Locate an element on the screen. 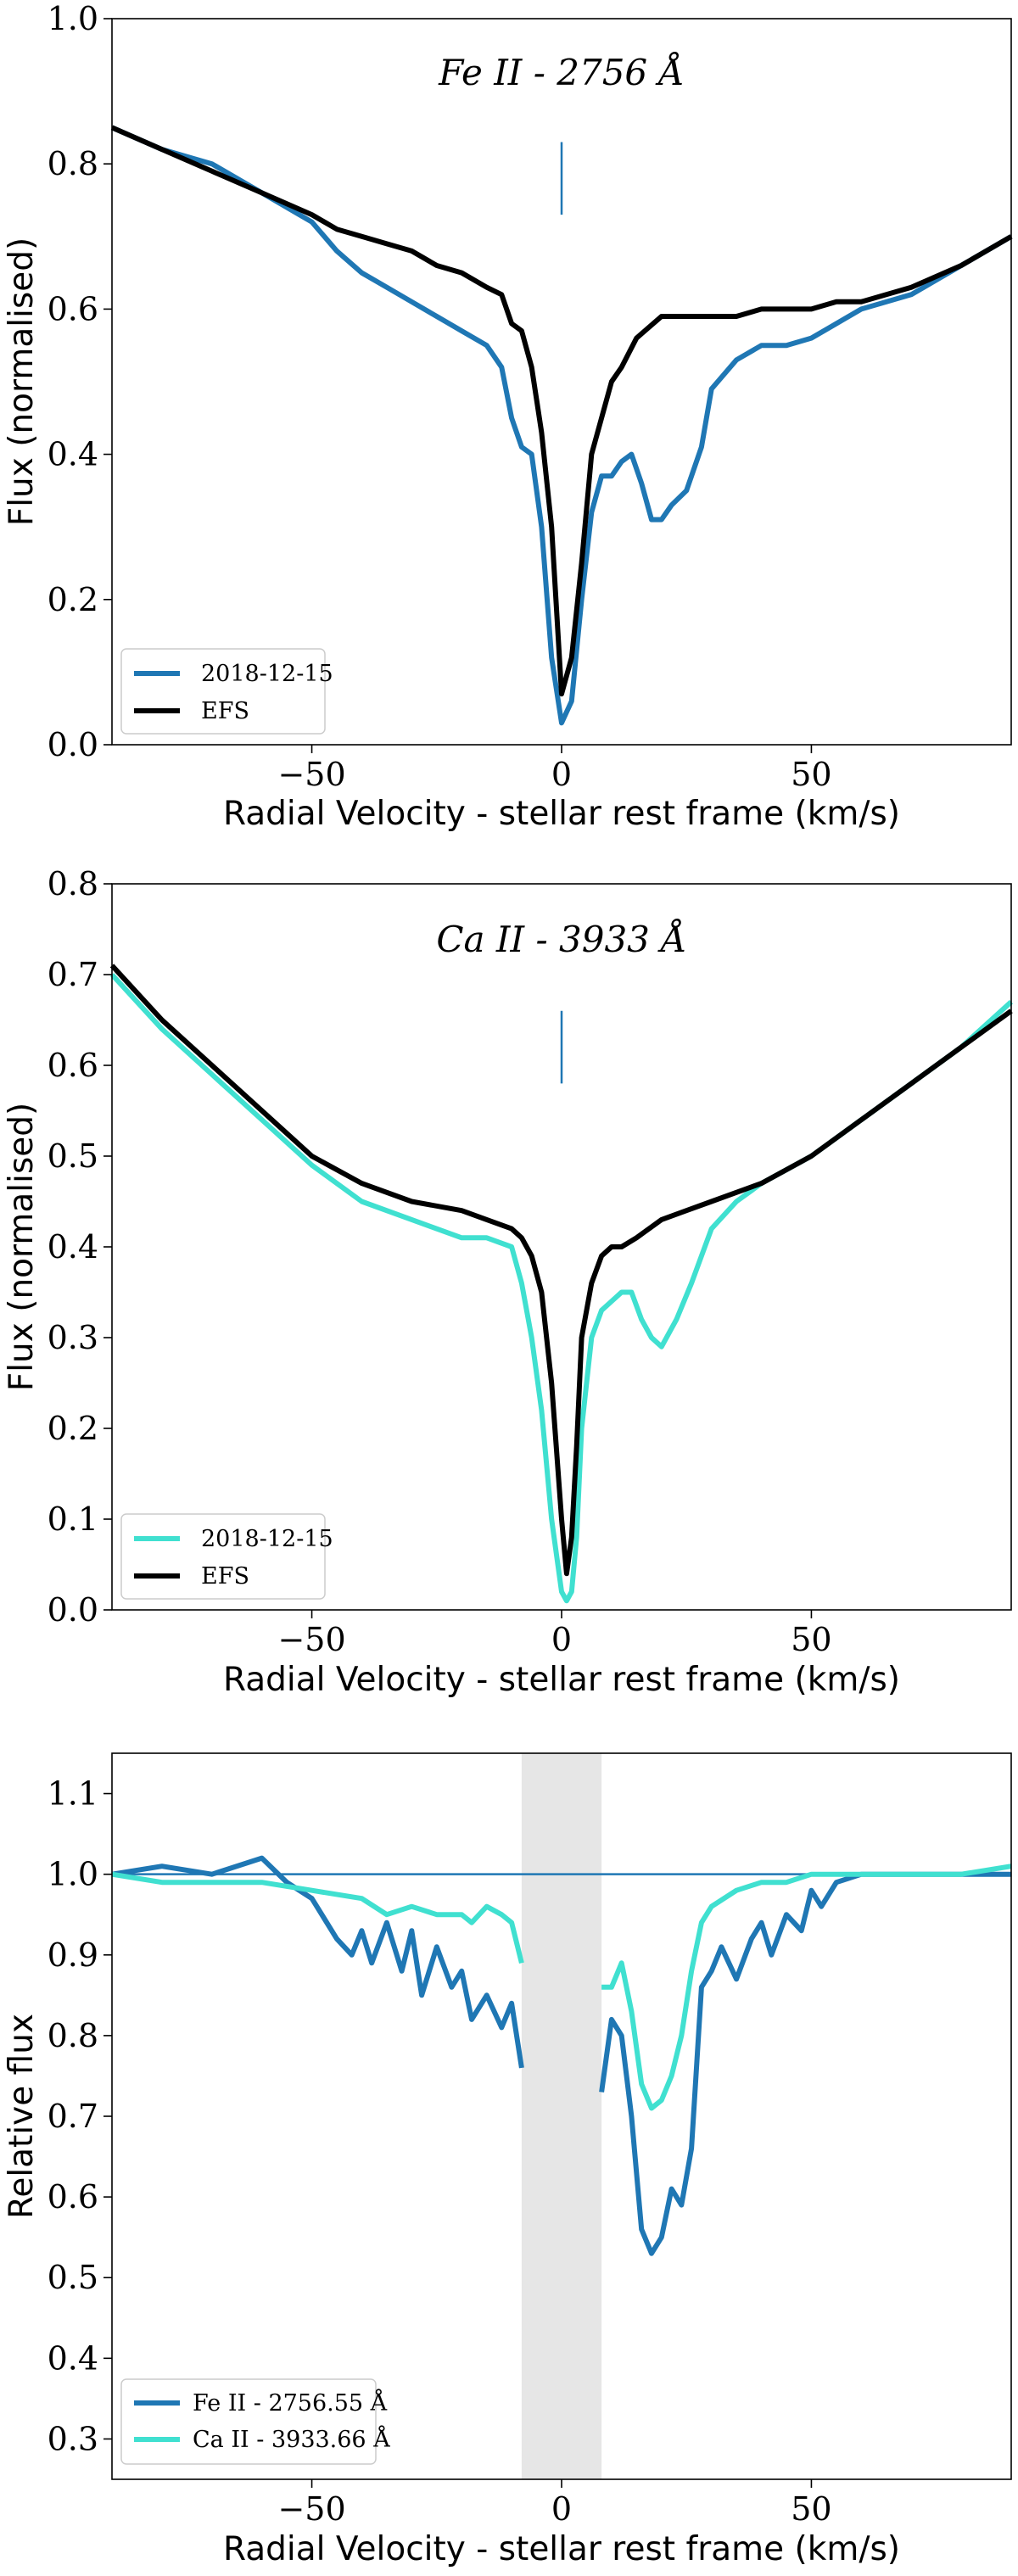 The width and height of the screenshot is (1018, 2576). legend-label-series-1: Fe II - 2756.55 Å is located at coordinates (290, 2403).